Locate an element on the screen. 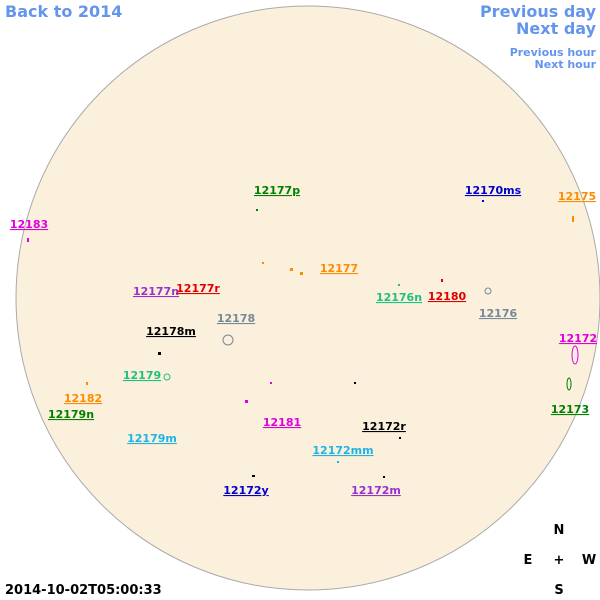 The image size is (600, 600). region-label: 12172 is located at coordinates (578, 338).